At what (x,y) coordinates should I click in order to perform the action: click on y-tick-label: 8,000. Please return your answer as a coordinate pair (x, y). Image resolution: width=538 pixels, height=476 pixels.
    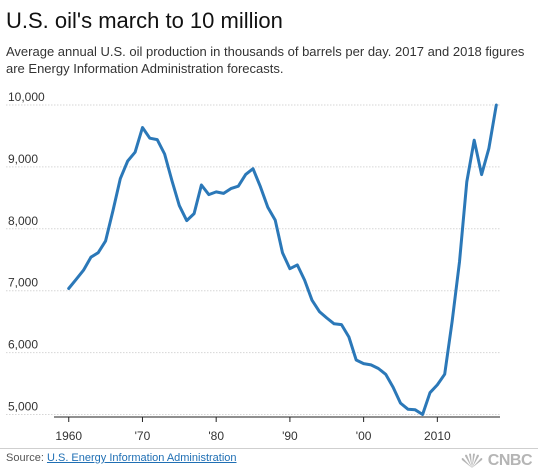
    Looking at the image, I should click on (23, 221).